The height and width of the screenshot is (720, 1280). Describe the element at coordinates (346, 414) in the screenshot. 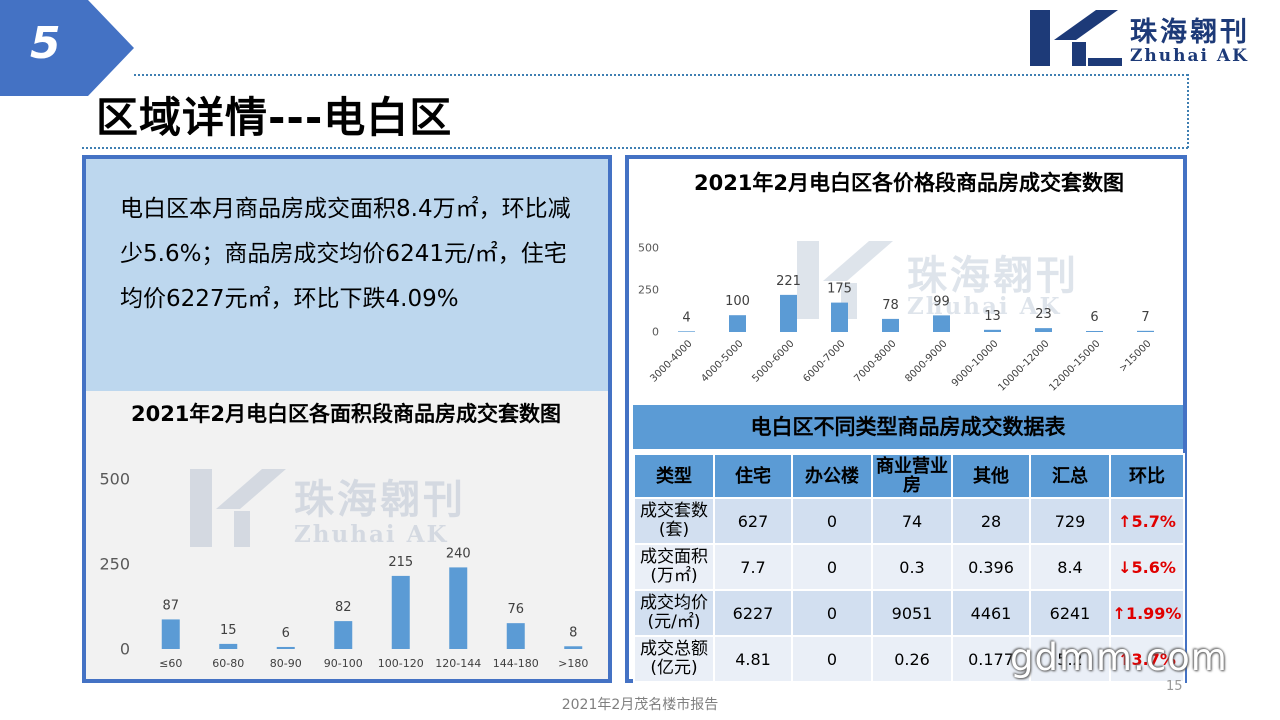

I see `area-chart-title: 2021年2月电白区各面积段商品房成交套数图` at that location.